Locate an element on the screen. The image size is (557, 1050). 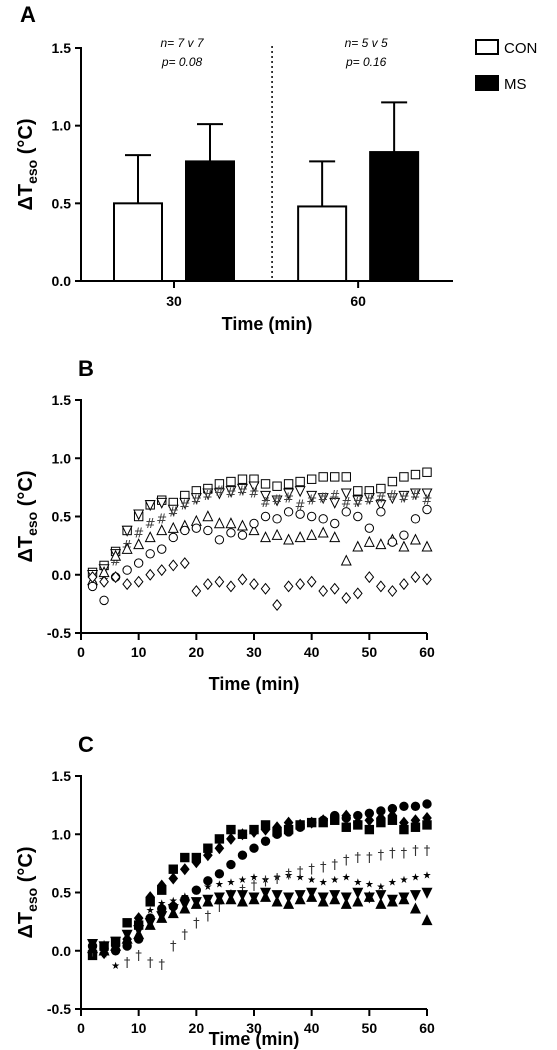
annotation-30: p= 0.08 is located at coordinates (182, 62).